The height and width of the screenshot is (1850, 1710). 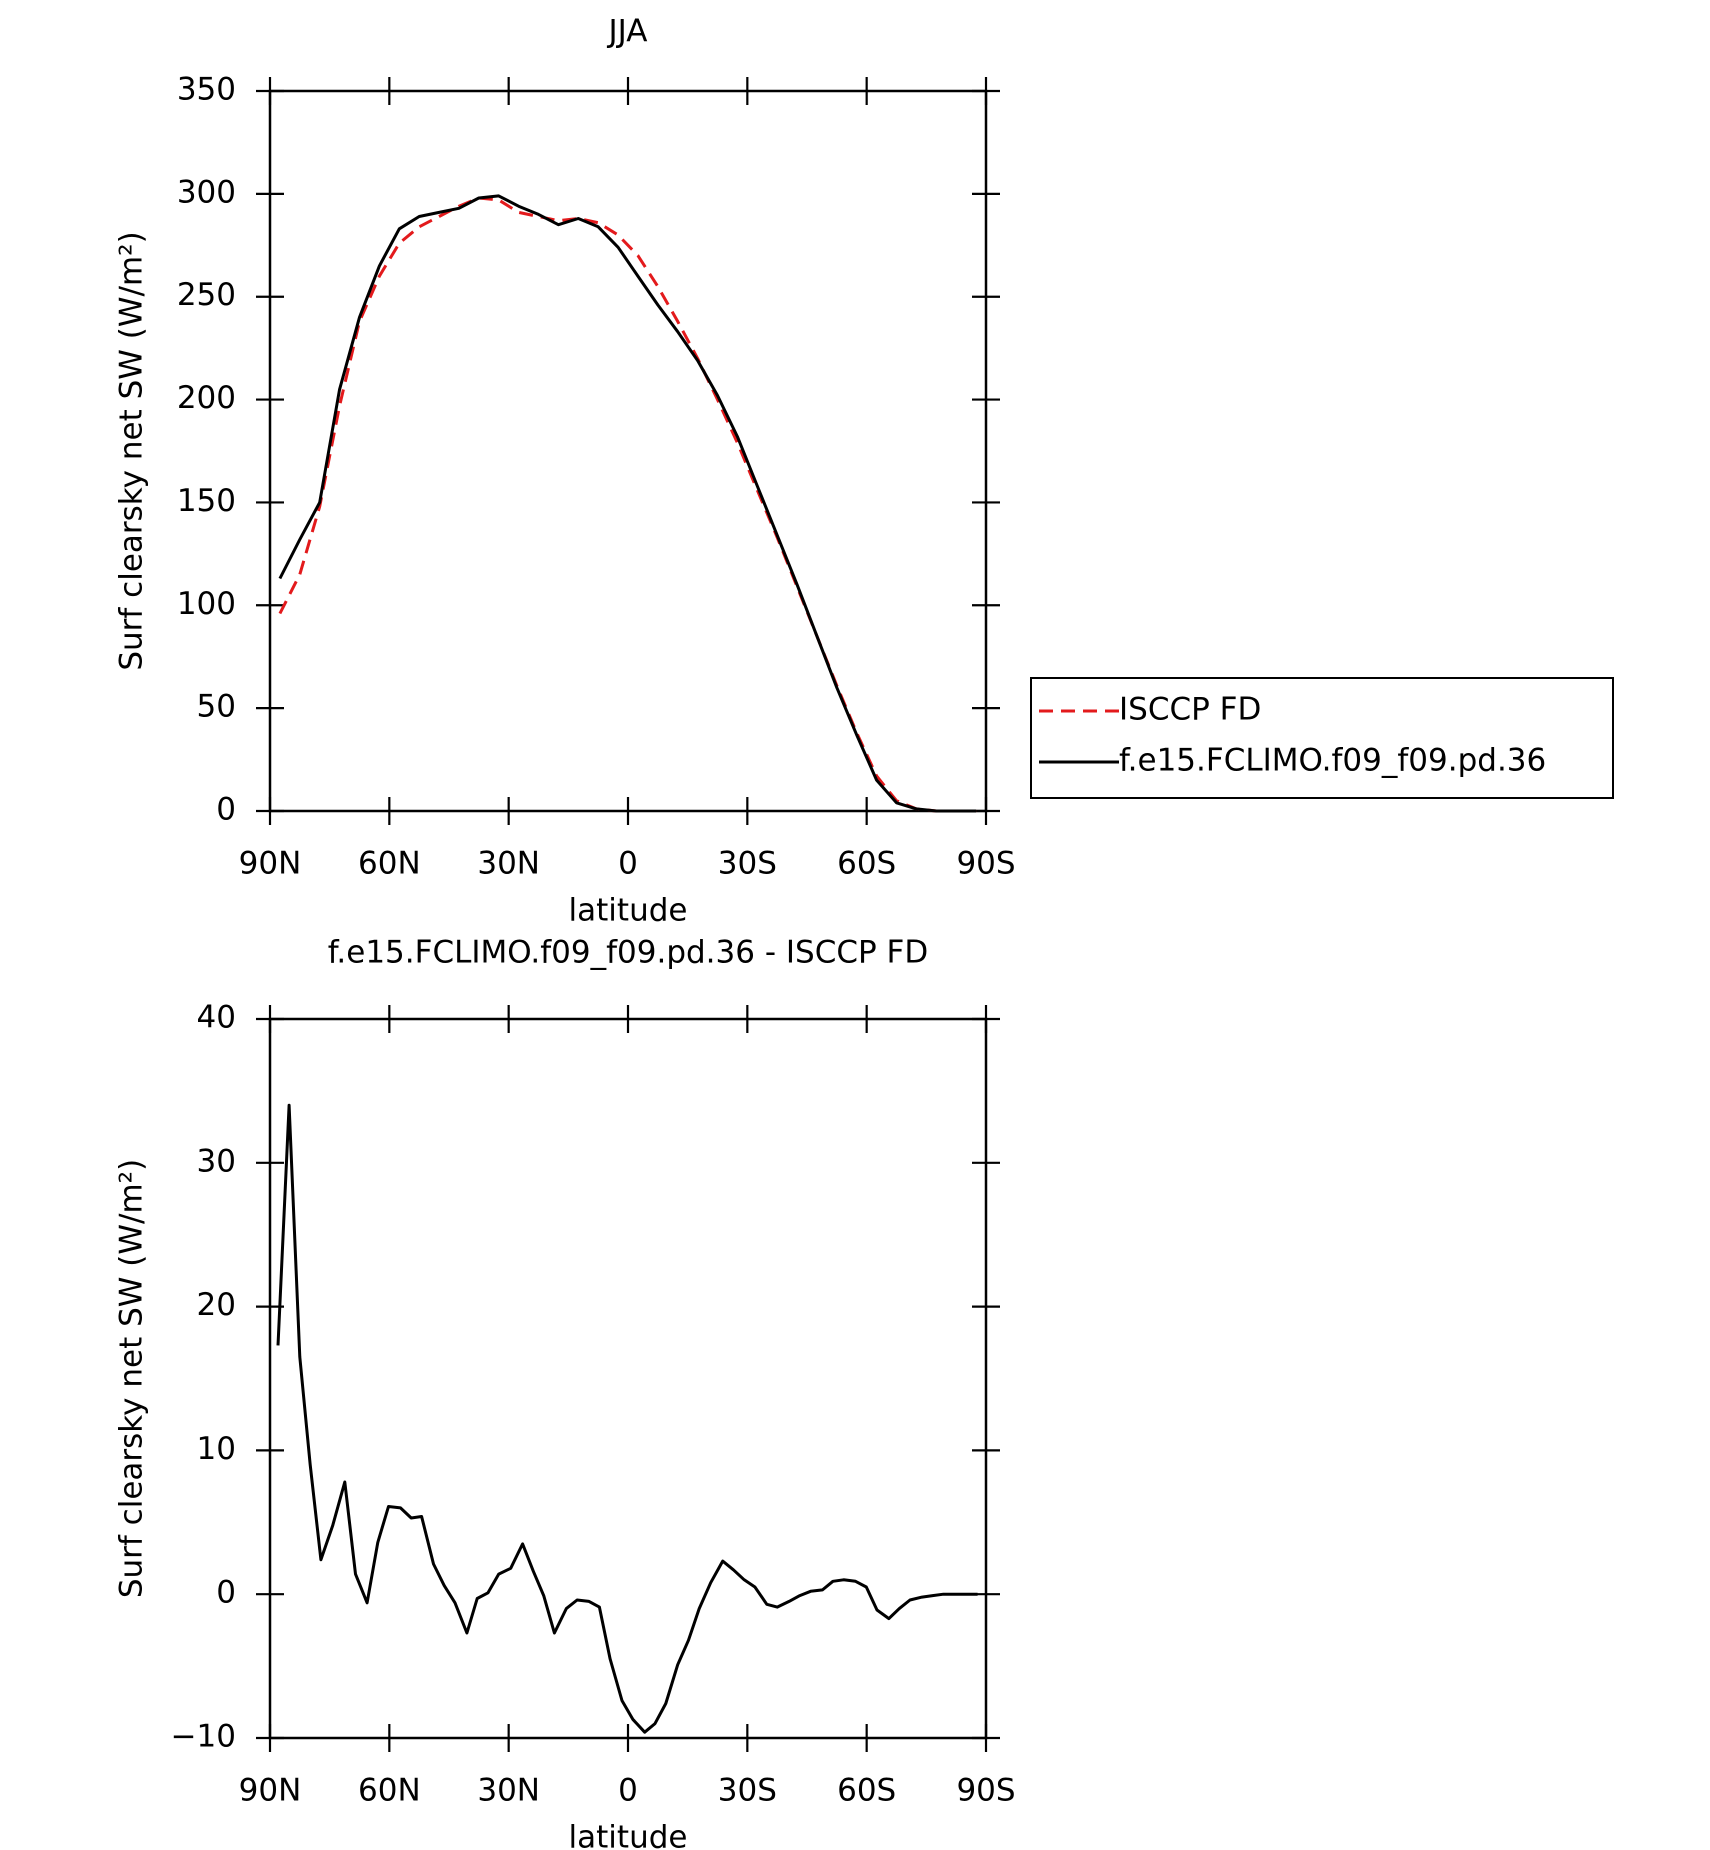 What do you see at coordinates (216, 1305) in the screenshot?
I see `y-tick-label: 20` at bounding box center [216, 1305].